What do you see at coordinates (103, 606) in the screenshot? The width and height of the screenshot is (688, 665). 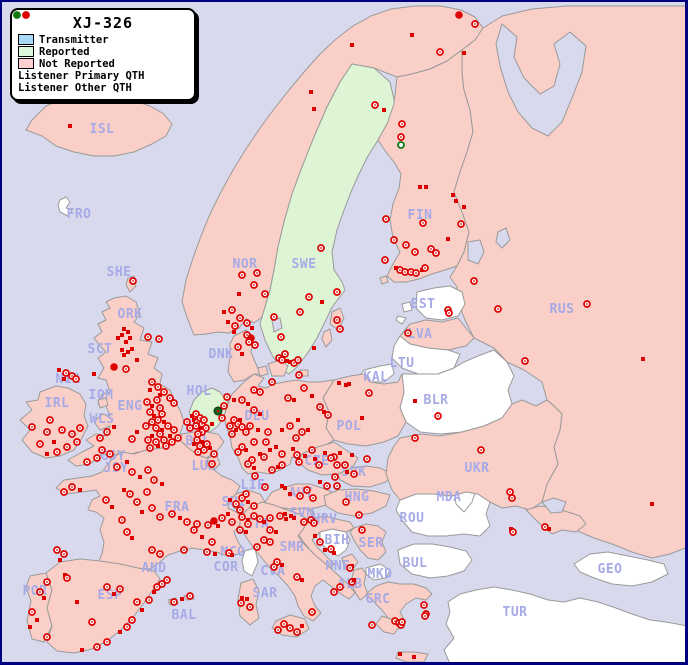 I see `country-esp` at bounding box center [103, 606].